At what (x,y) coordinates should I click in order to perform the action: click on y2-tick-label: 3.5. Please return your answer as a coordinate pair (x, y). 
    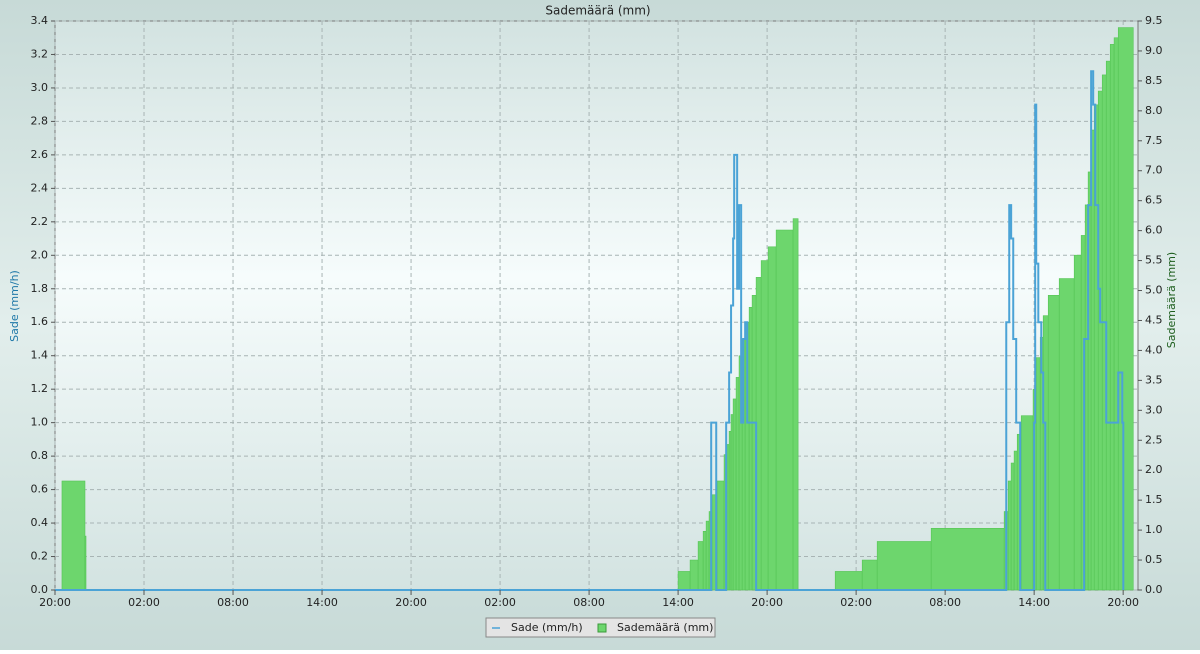
    Looking at the image, I should click on (1154, 379).